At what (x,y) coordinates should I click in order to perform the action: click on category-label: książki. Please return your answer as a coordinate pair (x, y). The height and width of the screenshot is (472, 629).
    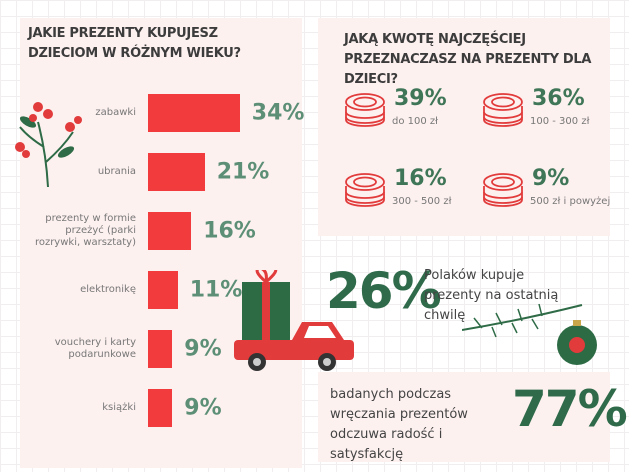
    Looking at the image, I should click on (119, 407).